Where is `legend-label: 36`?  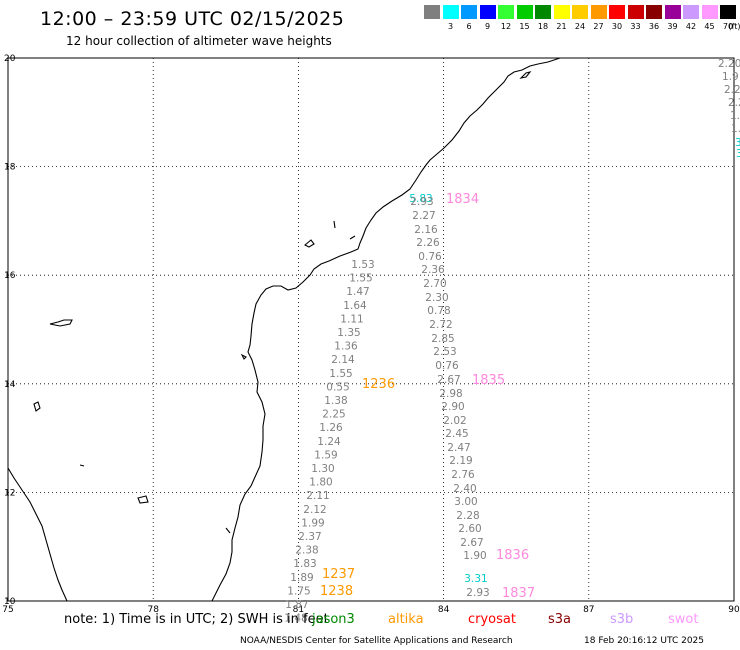
legend-label: 36 is located at coordinates (654, 26).